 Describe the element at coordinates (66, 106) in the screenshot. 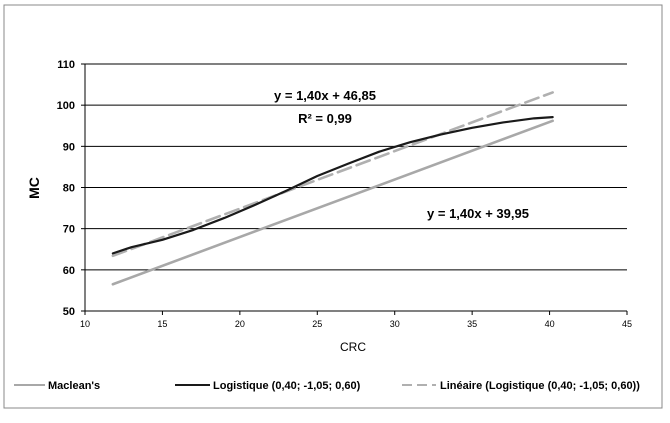

I see `y-tick-label: 100` at that location.